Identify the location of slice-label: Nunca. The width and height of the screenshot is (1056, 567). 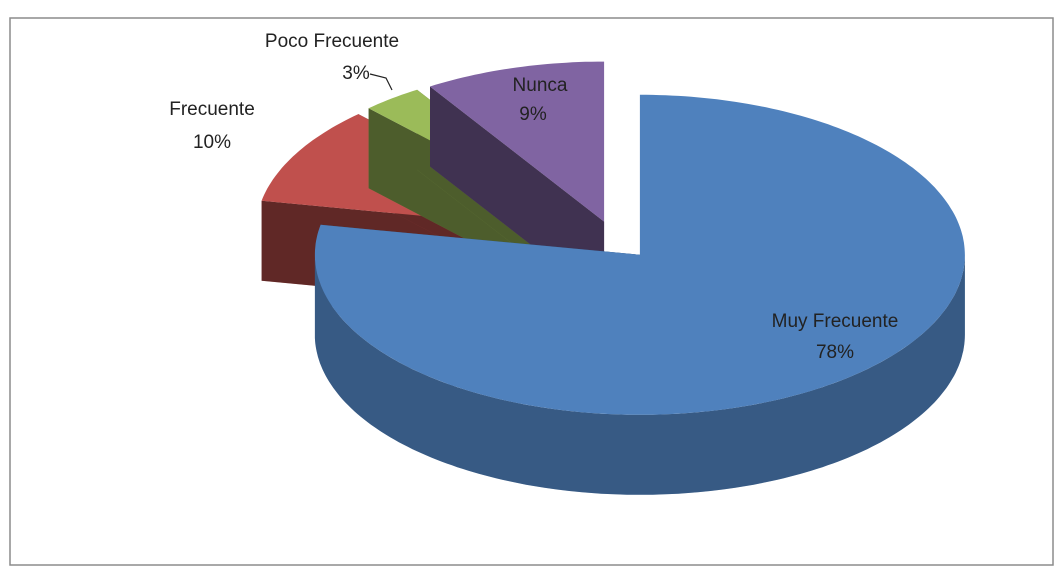
(540, 85).